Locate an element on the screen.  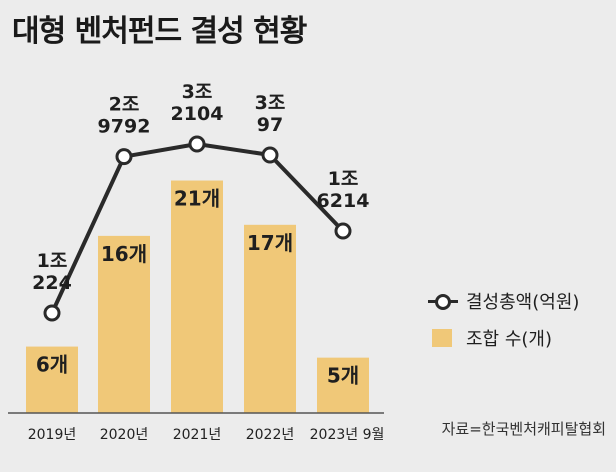
line-marker-icon is located at coordinates (443, 302).